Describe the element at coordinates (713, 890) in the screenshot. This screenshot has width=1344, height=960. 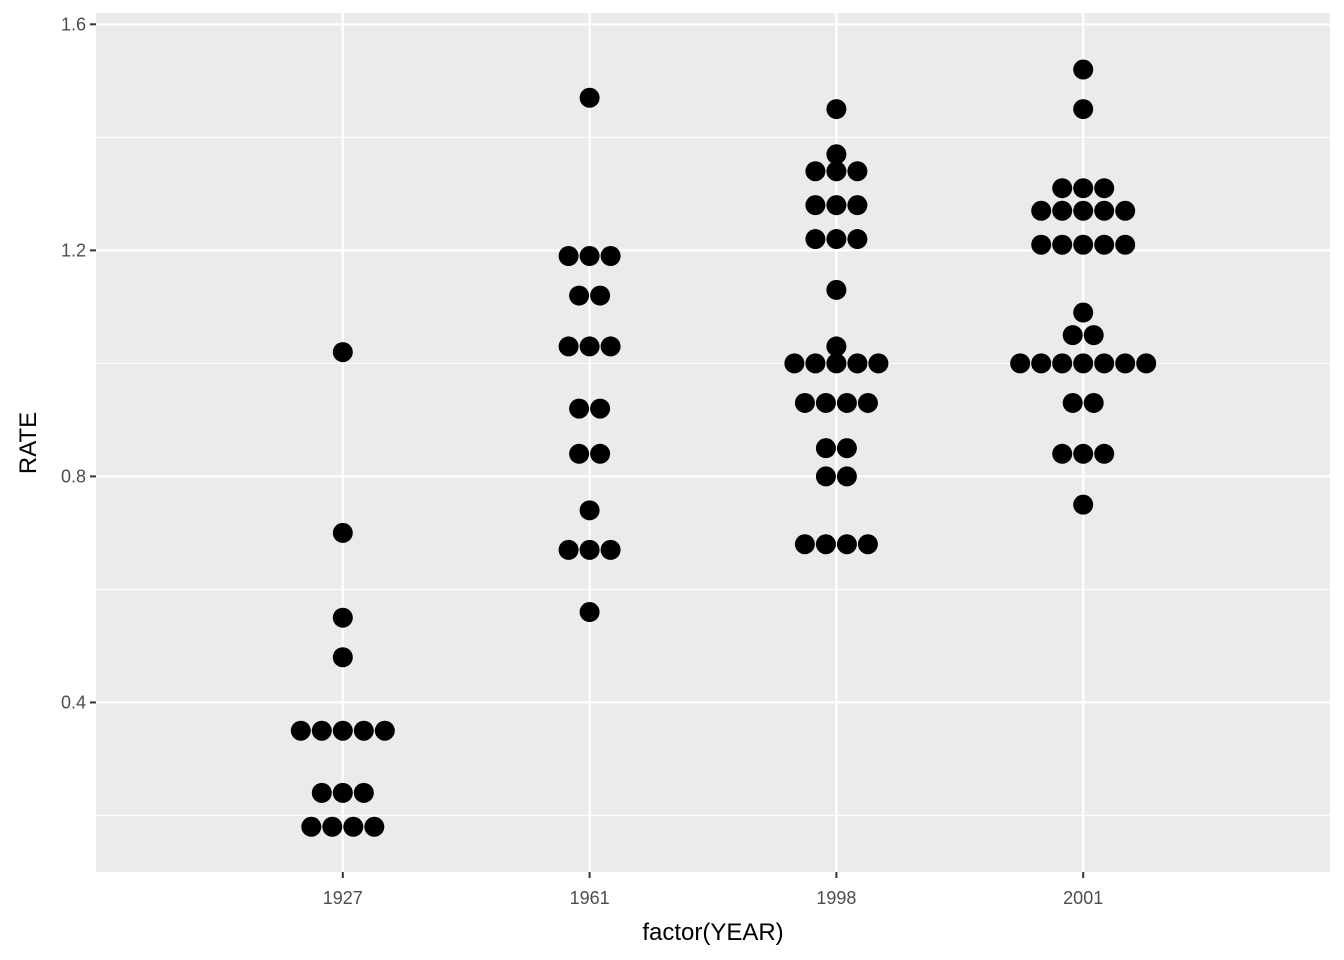
I see `x-axis: 1927 1961 1998 2001` at that location.